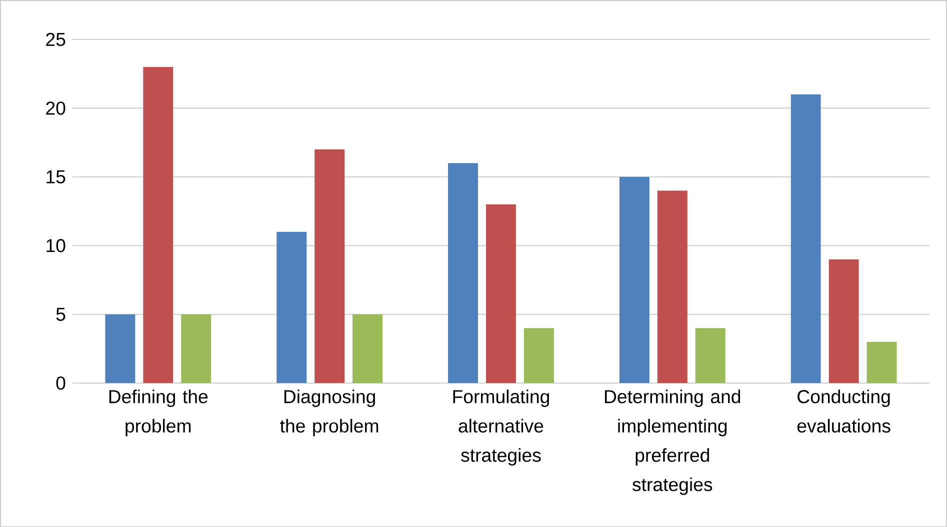  I want to click on y-tick-label: 0, so click(61, 383).